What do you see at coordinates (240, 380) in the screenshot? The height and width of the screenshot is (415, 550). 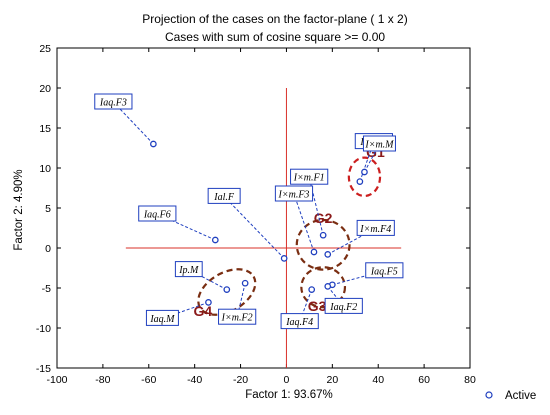 I see `x-tick-label: -20` at bounding box center [240, 380].